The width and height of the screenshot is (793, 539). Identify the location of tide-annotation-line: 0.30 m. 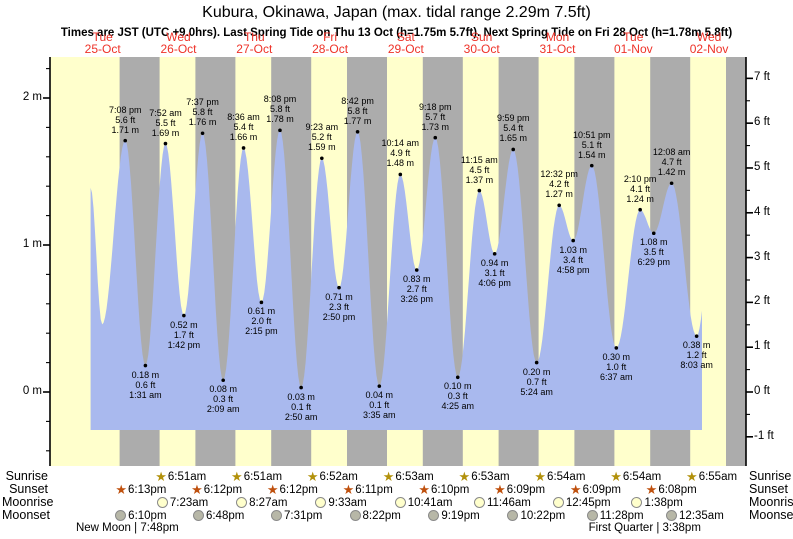
(616, 356).